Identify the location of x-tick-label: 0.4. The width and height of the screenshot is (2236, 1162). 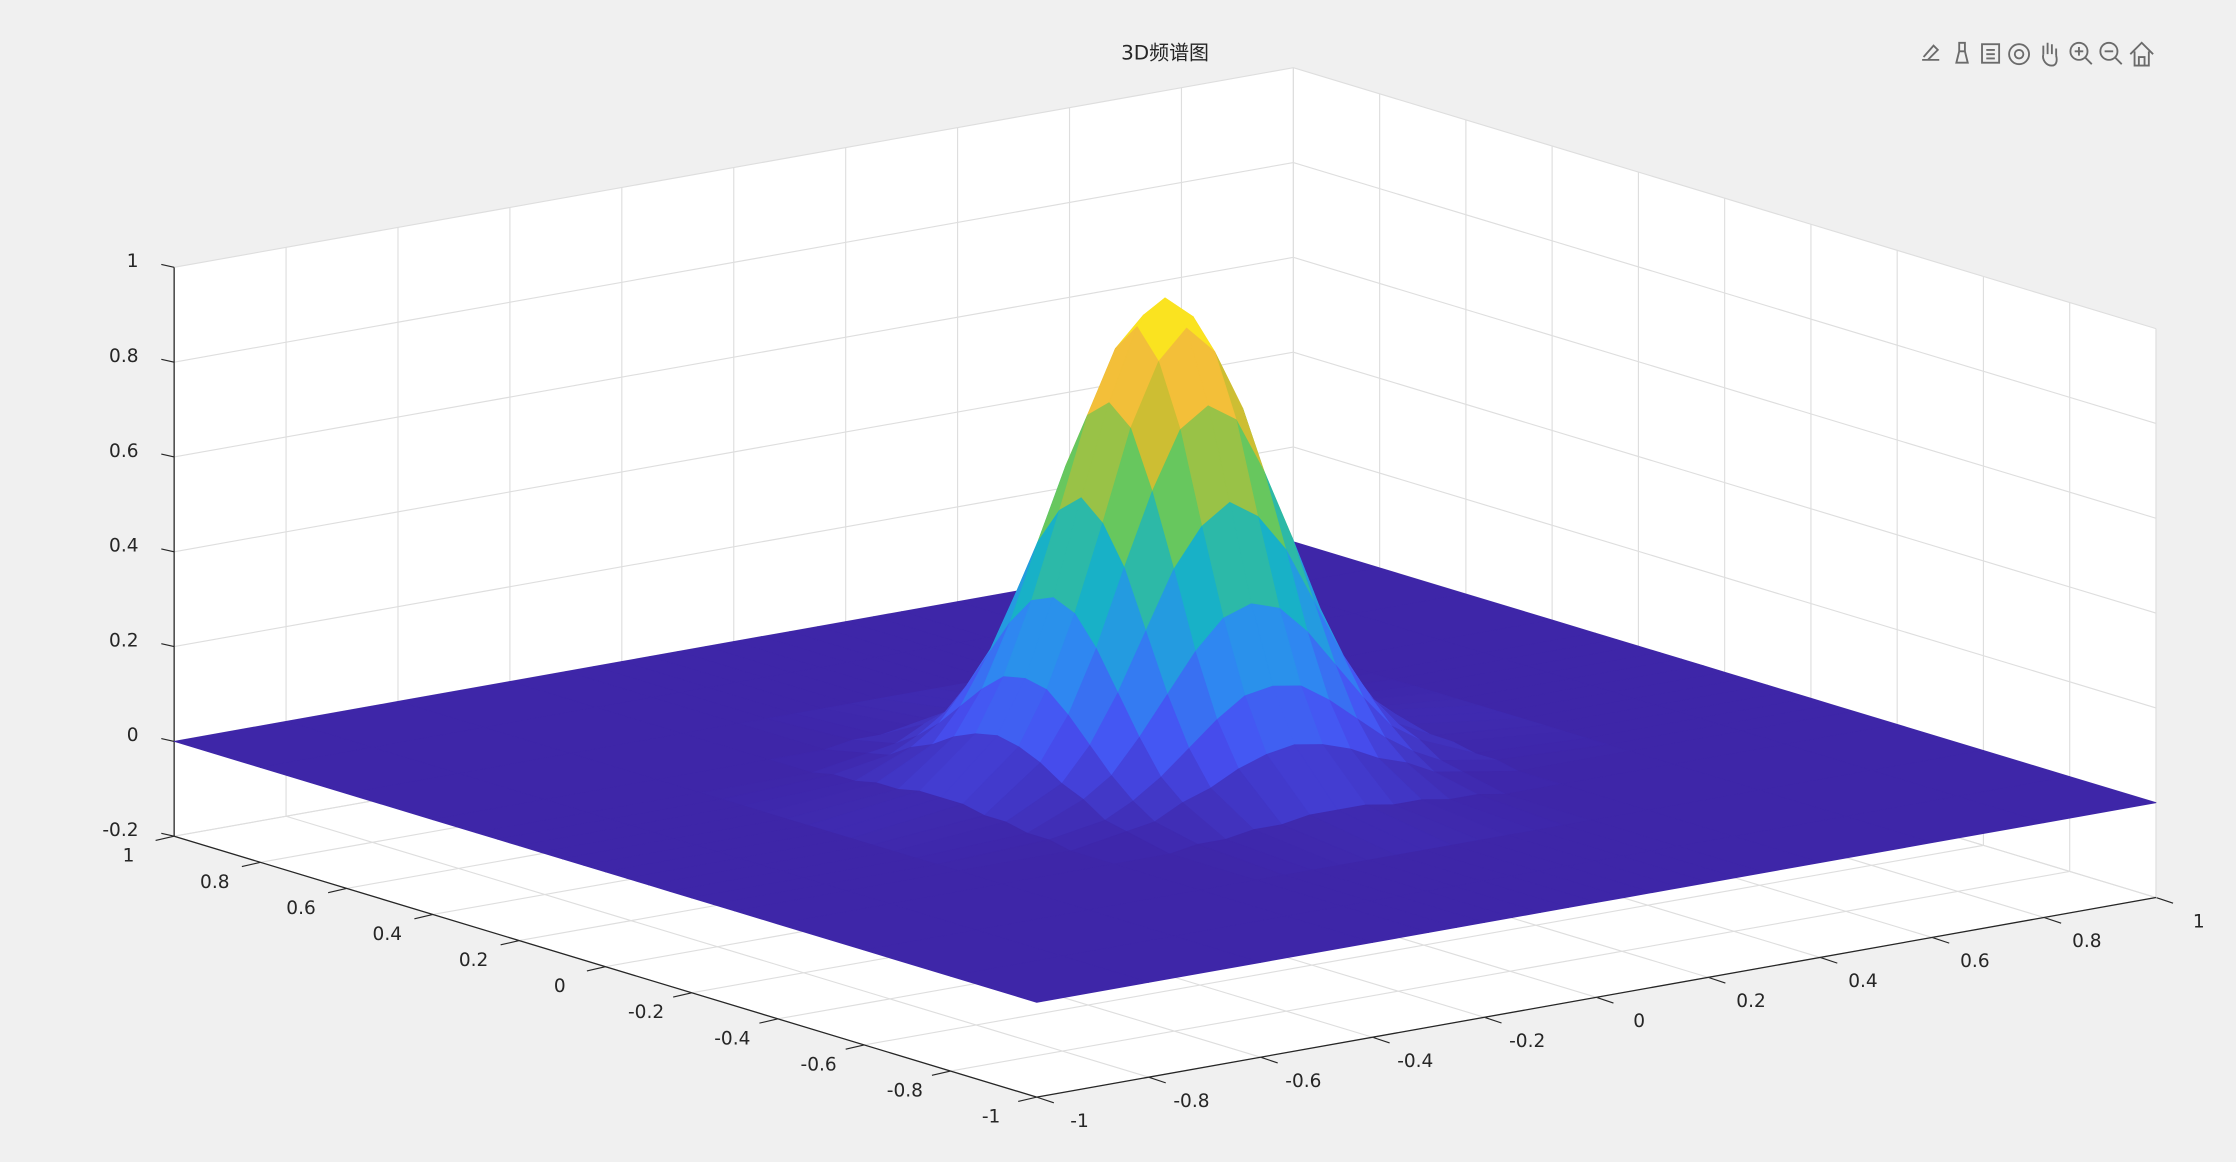
(1862, 981).